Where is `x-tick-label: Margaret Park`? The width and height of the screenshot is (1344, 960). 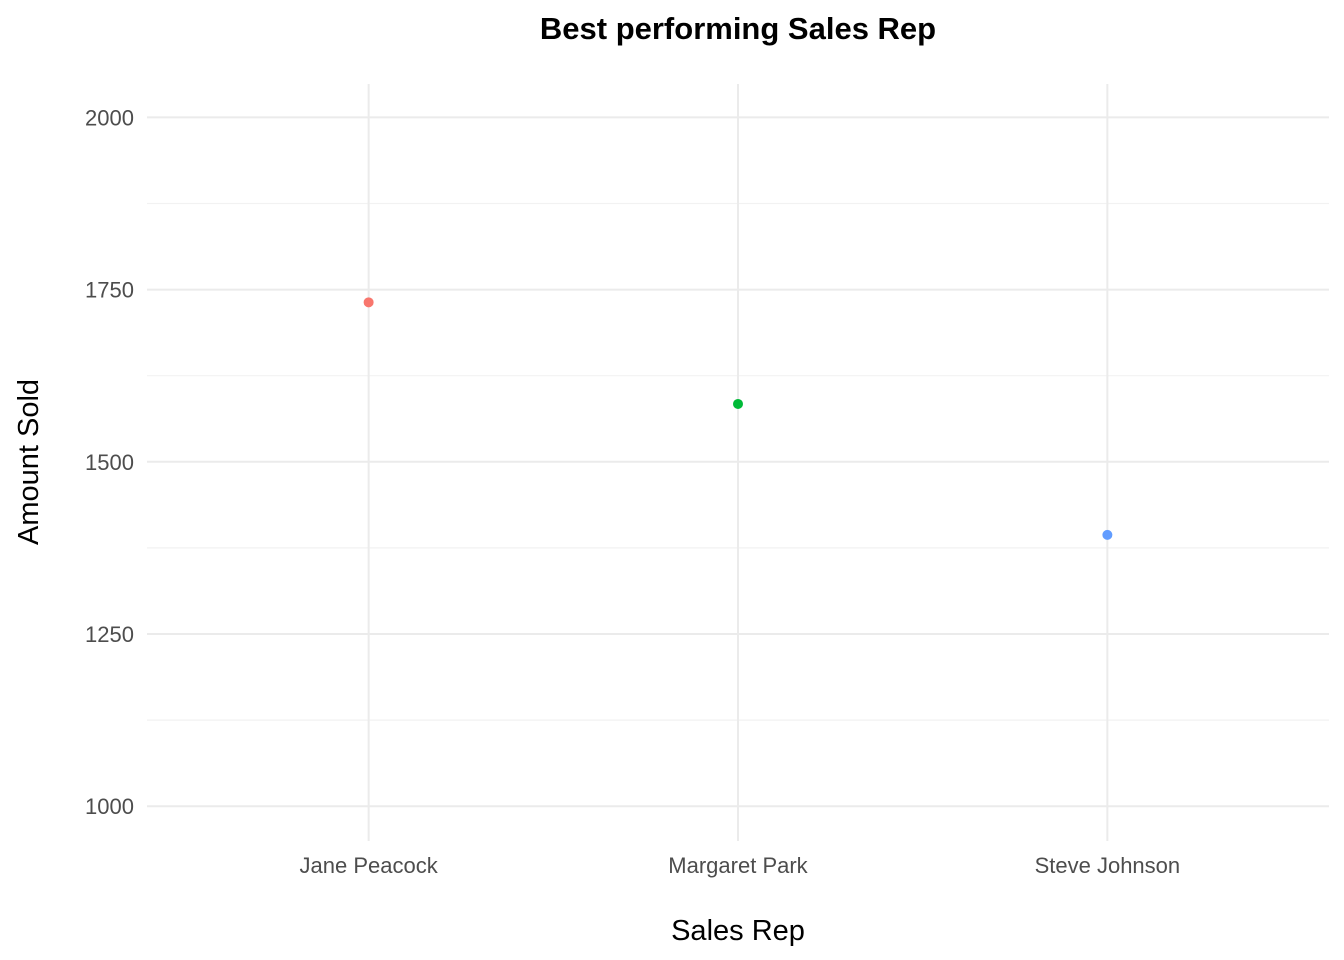
x-tick-label: Margaret Park is located at coordinates (738, 865).